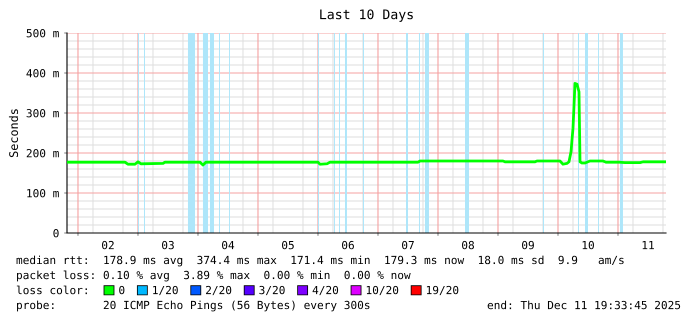 This screenshot has height=321, width=697. Describe the element at coordinates (165, 291) in the screenshot. I see `legend-label: 1/20` at that location.